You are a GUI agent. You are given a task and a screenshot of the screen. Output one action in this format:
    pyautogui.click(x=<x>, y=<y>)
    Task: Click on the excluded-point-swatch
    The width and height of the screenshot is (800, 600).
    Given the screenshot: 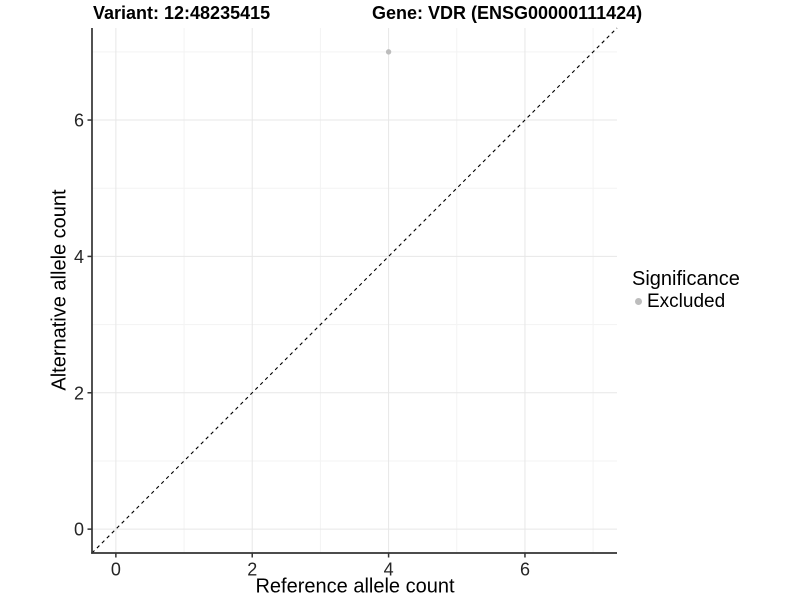 What is the action you would take?
    pyautogui.click(x=638, y=301)
    